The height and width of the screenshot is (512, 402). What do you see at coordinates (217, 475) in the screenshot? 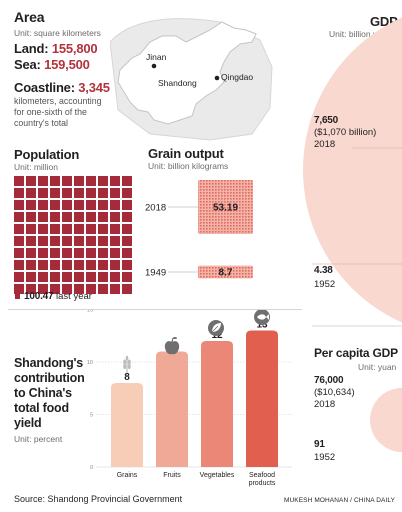
I see `contribution-category-label: Vegetables` at bounding box center [217, 475].